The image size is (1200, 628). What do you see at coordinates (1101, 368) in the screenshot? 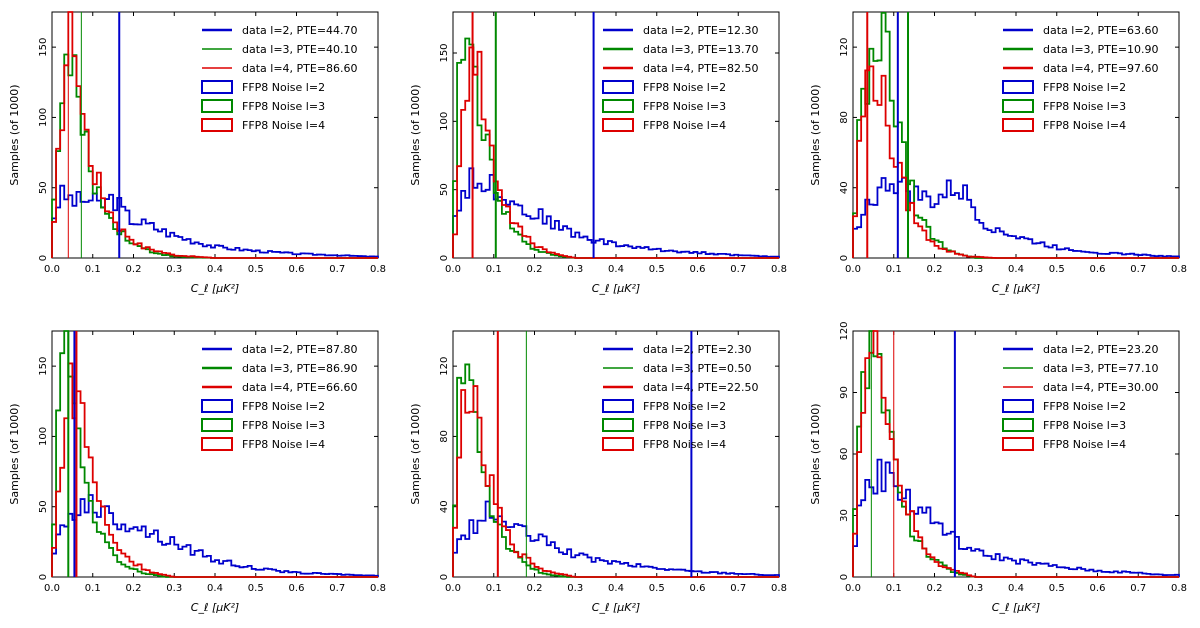
I see `legend-label: data l=3, PTE=77.10` at bounding box center [1101, 368].